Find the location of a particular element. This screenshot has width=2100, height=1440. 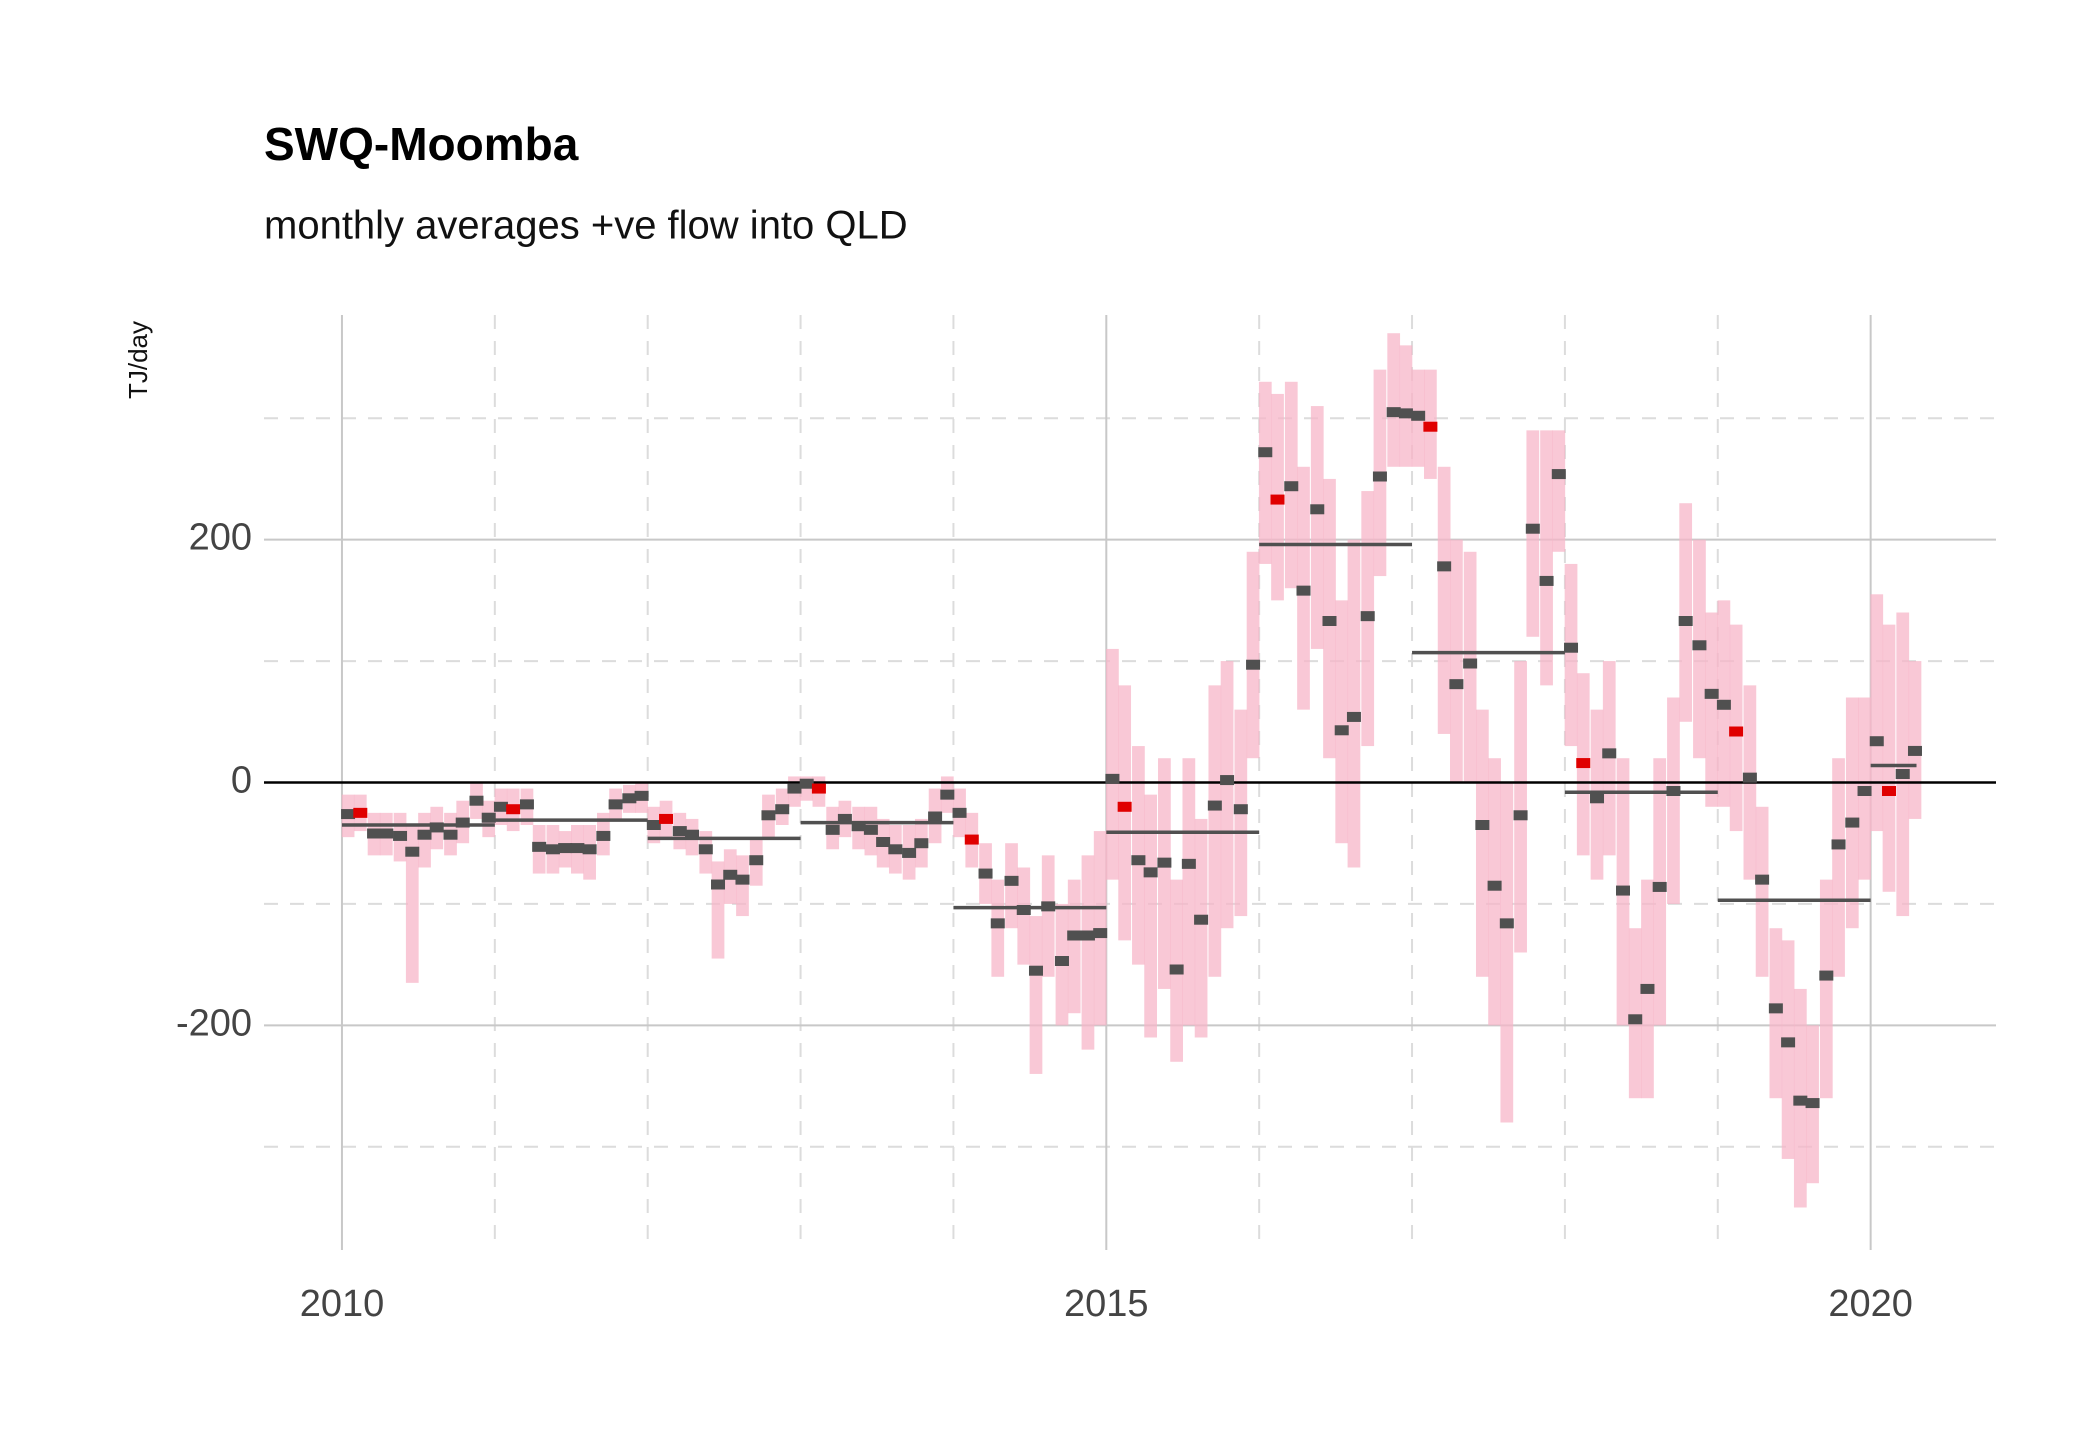

x-tick-label: 2010 is located at coordinates (342, 1304).